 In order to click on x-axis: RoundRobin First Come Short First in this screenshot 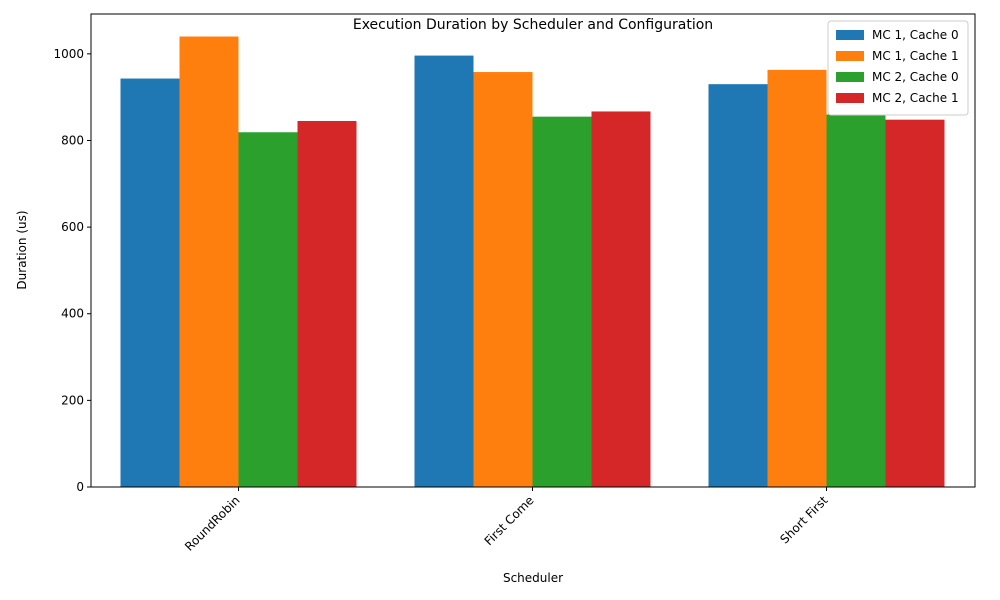, I will do `click(506, 520)`.